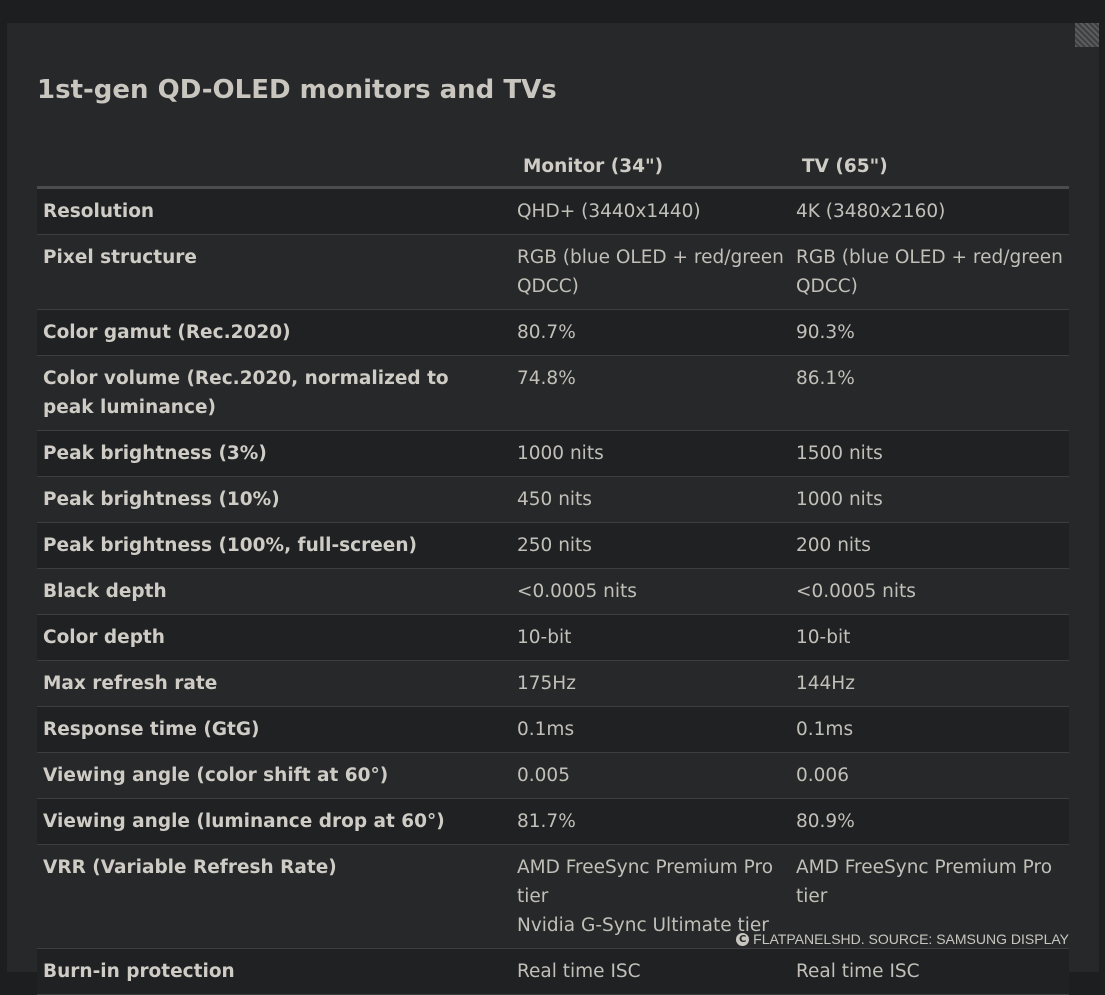 This screenshot has width=1105, height=995. I want to click on cell-tv: RGB (blue OLED + red/green QDCC), so click(929, 272).